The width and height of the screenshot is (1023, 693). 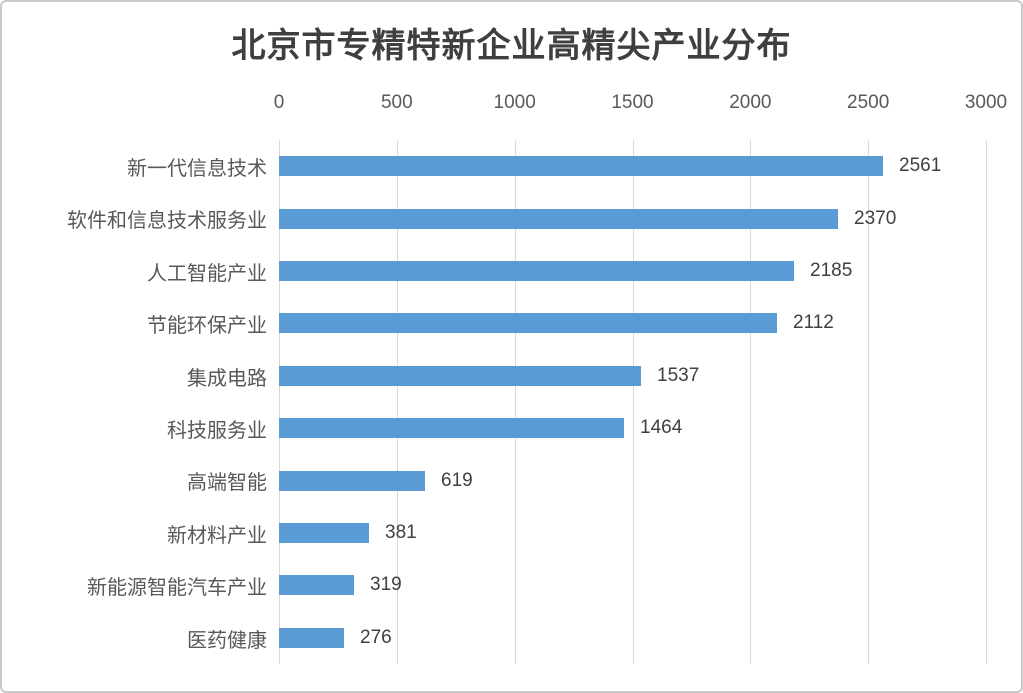 I want to click on category-label: 新能源智能汽车产业, so click(x=177, y=586).